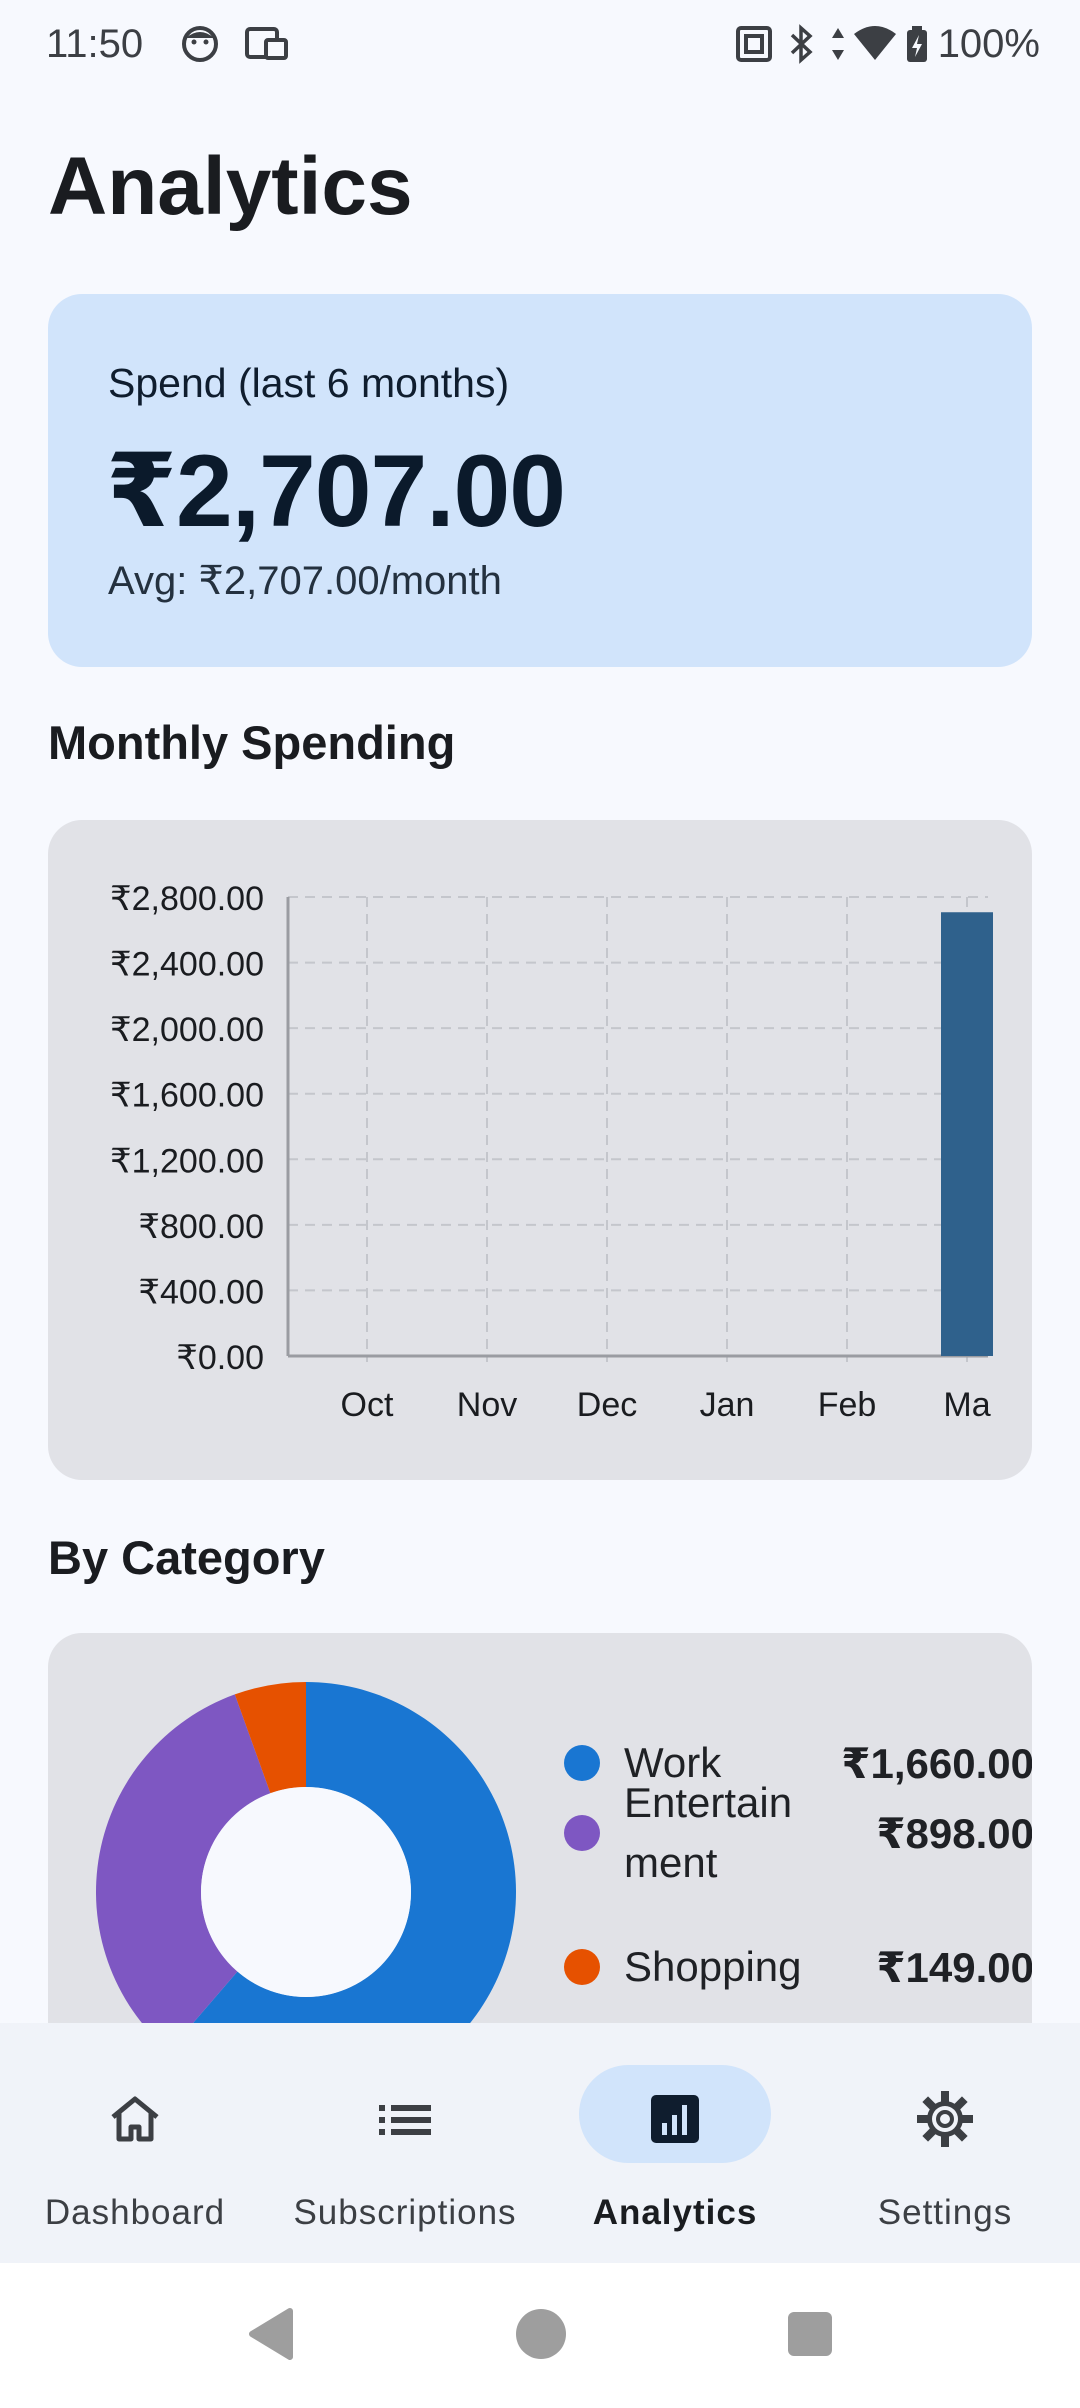 This screenshot has width=1080, height=2408. I want to click on status-bar: 11:50 100%, so click(540, 46).